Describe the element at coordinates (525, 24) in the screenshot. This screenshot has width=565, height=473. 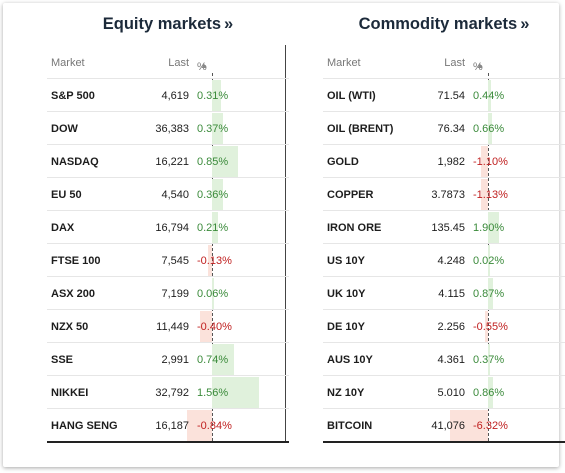
I see `chevron-right-icon: »` at that location.